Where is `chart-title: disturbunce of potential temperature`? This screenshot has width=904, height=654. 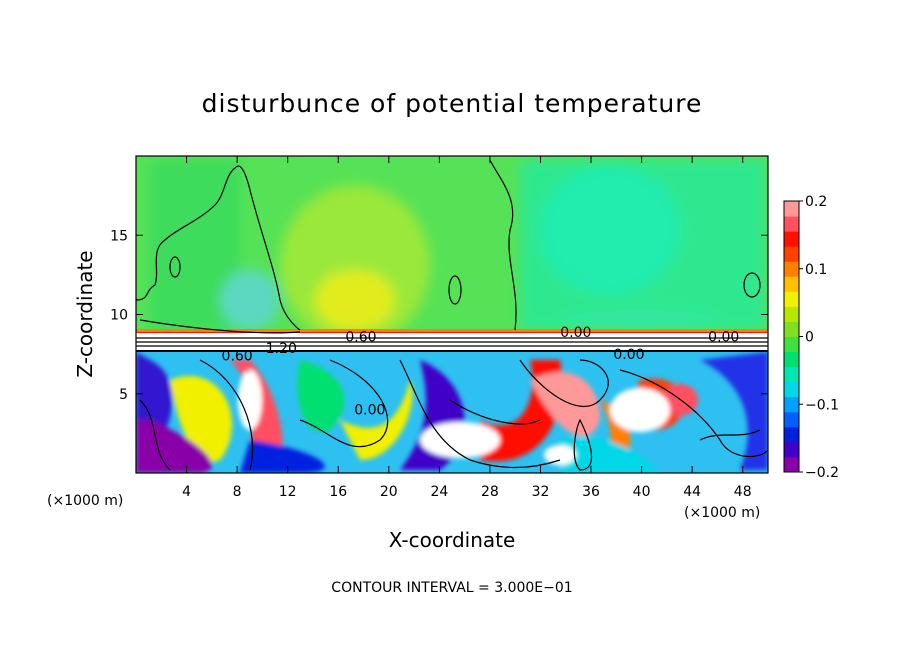 chart-title: disturbunce of potential temperature is located at coordinates (452, 103).